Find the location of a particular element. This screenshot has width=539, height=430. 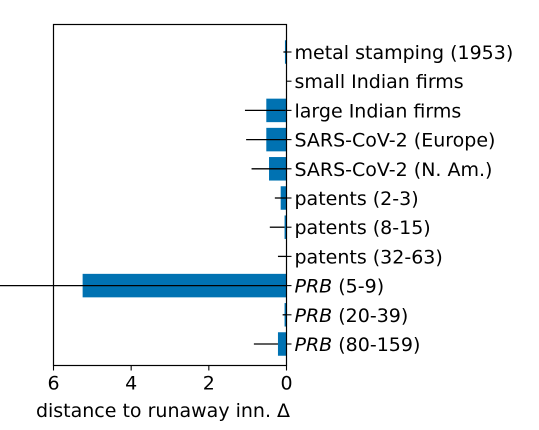

category-label: small Indian firms is located at coordinates (379, 82).